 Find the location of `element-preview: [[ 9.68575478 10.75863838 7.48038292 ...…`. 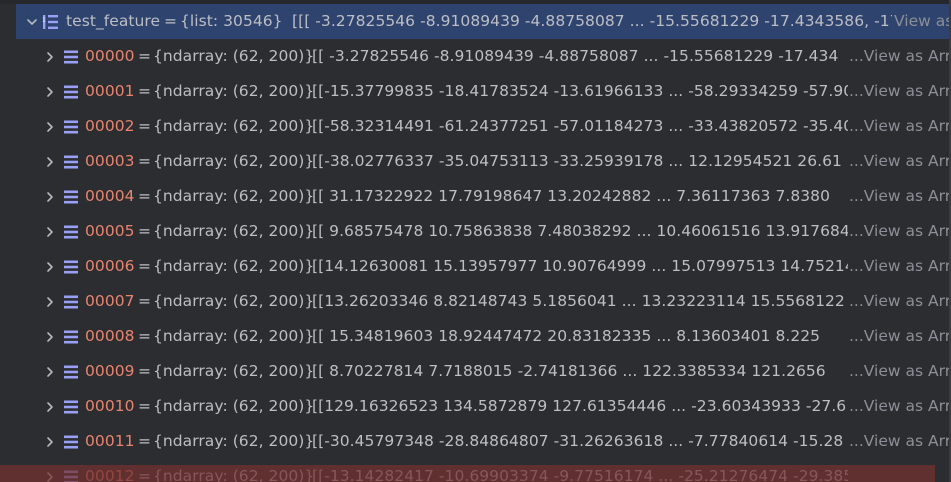

element-preview: [[ 9.68575478 10.75863838 7.48038292 ...… is located at coordinates (580, 231).